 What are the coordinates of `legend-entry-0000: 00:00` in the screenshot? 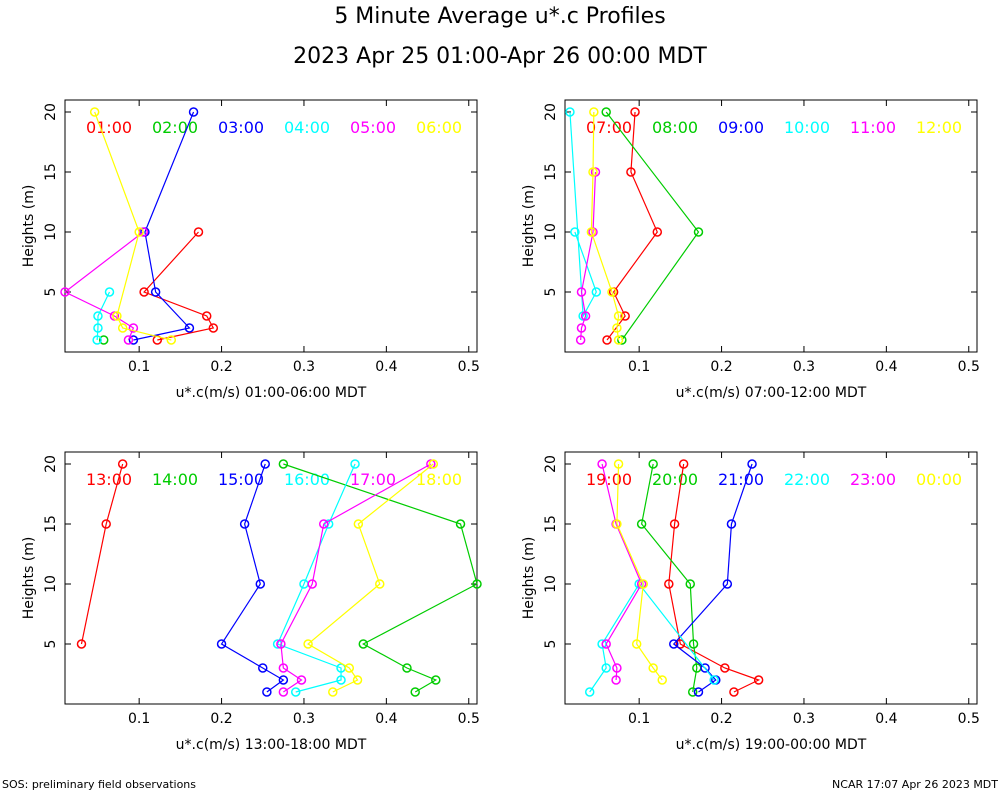 It's located at (939, 479).